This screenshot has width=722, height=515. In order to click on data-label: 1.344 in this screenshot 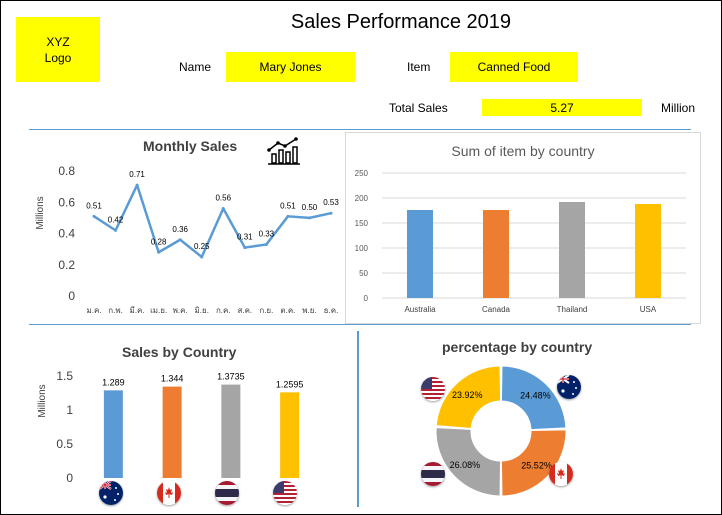, I will do `click(172, 379)`.